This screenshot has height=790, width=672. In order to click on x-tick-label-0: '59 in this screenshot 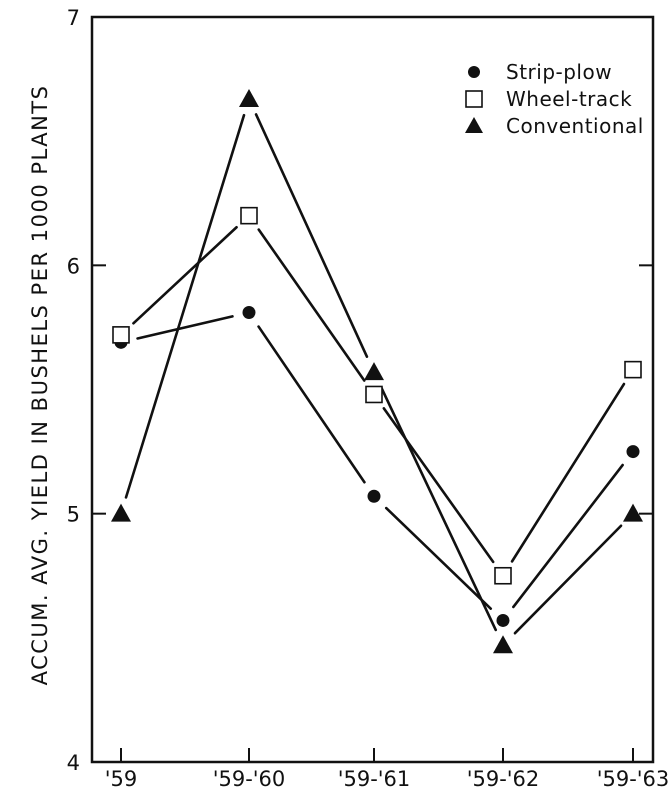, I will do `click(121, 778)`.